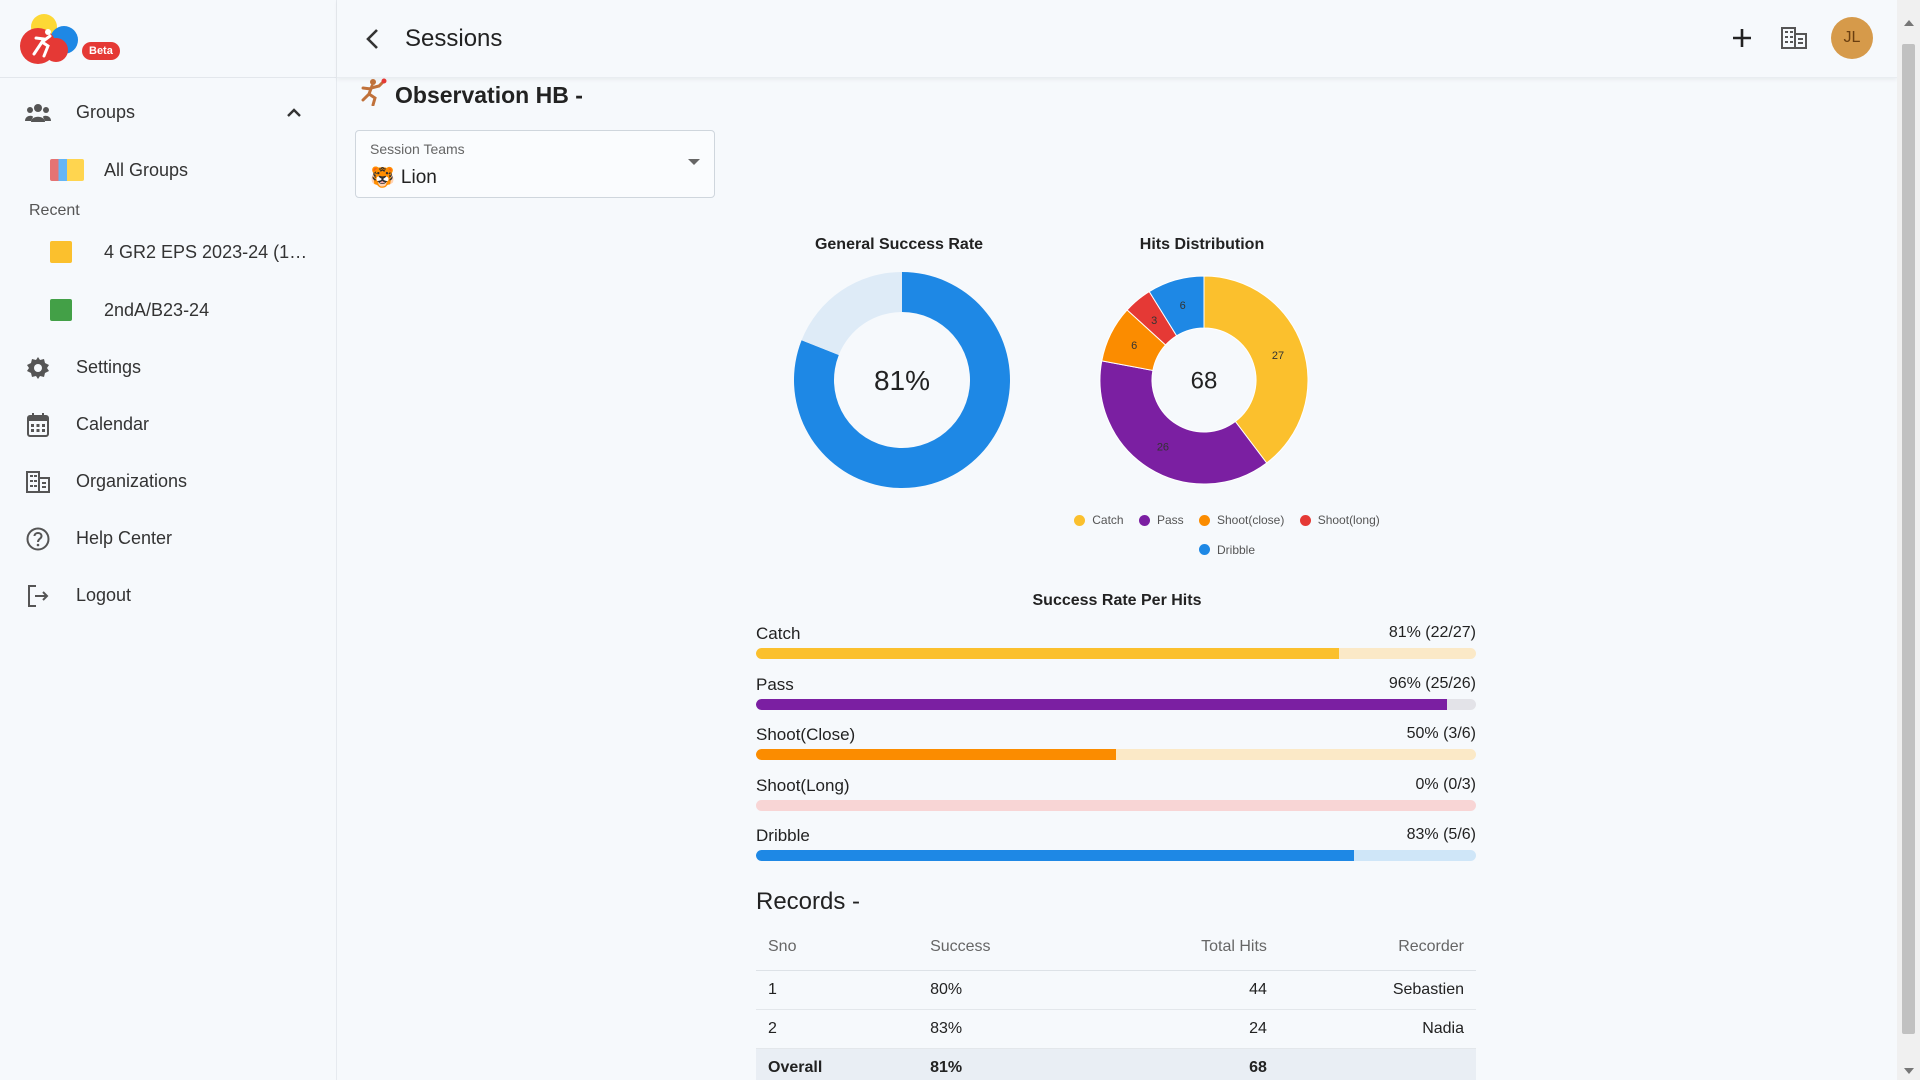 Image resolution: width=1920 pixels, height=1080 pixels. What do you see at coordinates (1117, 39) in the screenshot?
I see `top-header: Sessions JL` at bounding box center [1117, 39].